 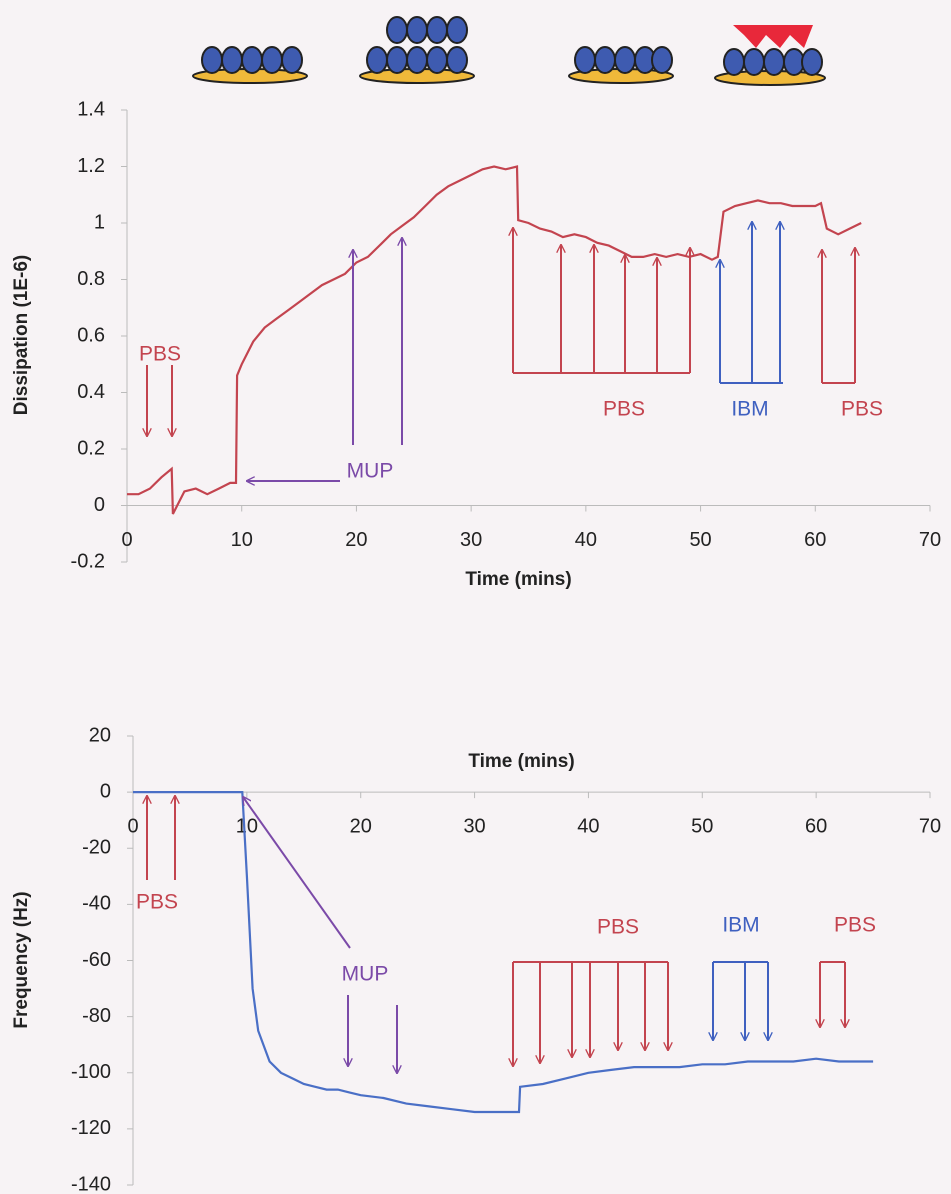 What do you see at coordinates (99, 222) in the screenshot?
I see `y-tick-label: 1` at bounding box center [99, 222].